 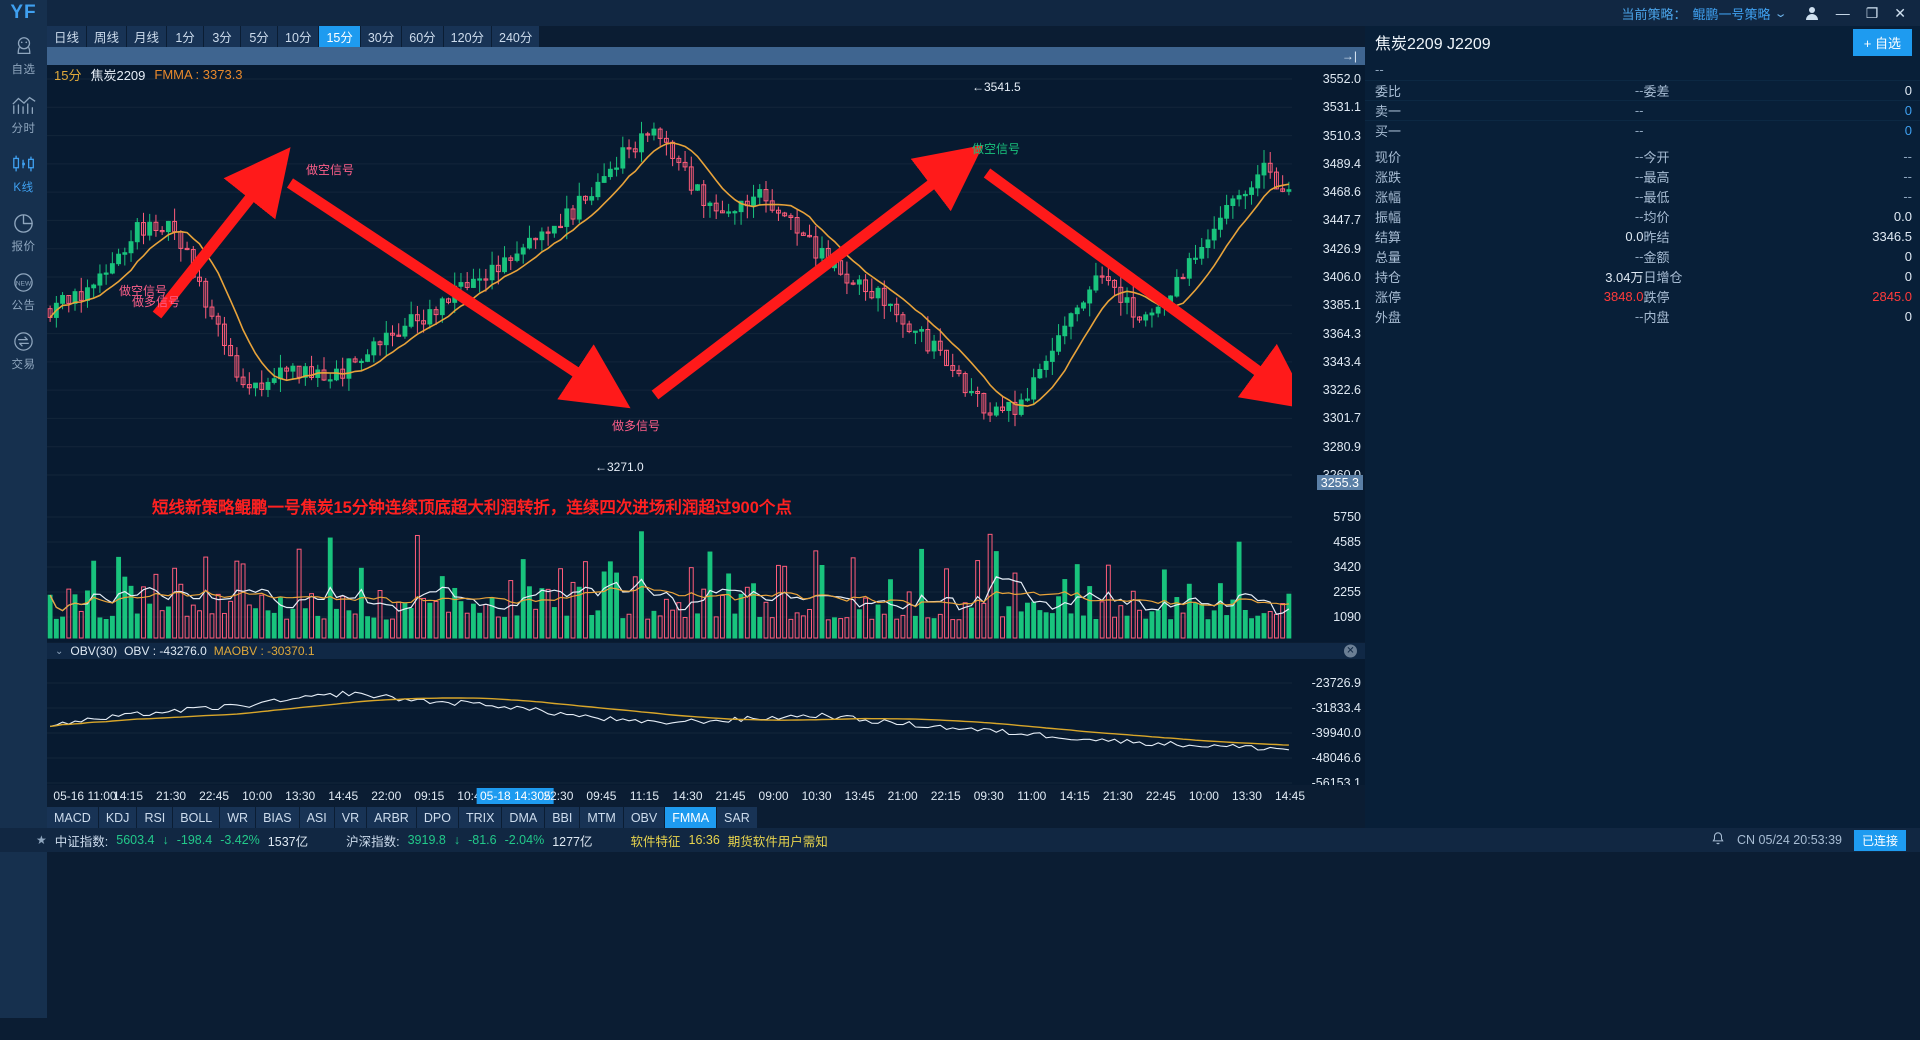 What do you see at coordinates (516, 36) in the screenshot?
I see `period-tab-240分: 240分` at bounding box center [516, 36].